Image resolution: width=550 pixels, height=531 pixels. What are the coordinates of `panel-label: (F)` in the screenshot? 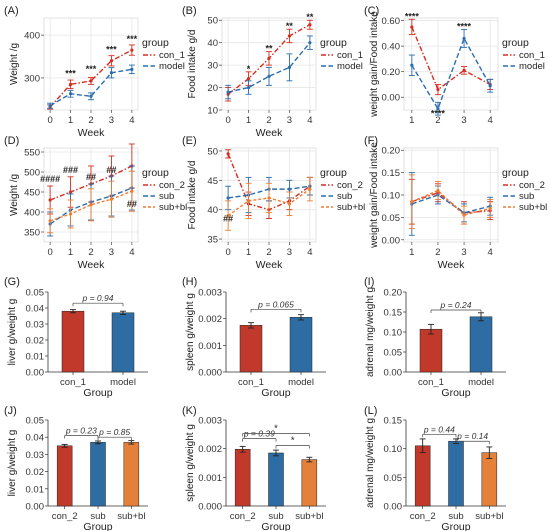 It's located at (371, 141).